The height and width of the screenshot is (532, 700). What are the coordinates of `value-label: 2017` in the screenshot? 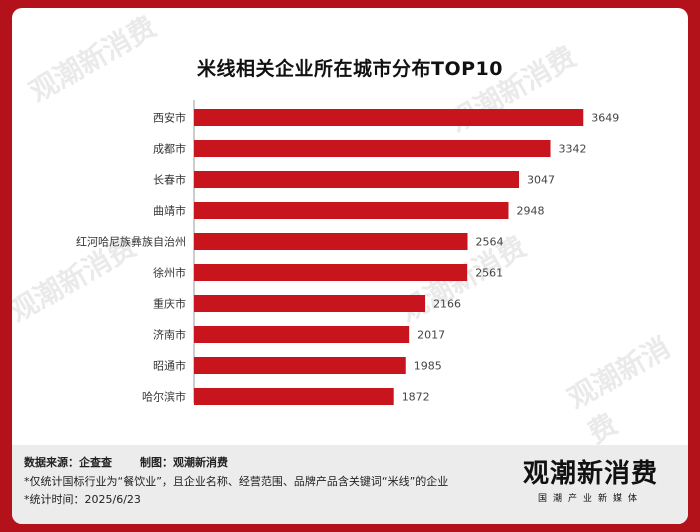 It's located at (431, 335).